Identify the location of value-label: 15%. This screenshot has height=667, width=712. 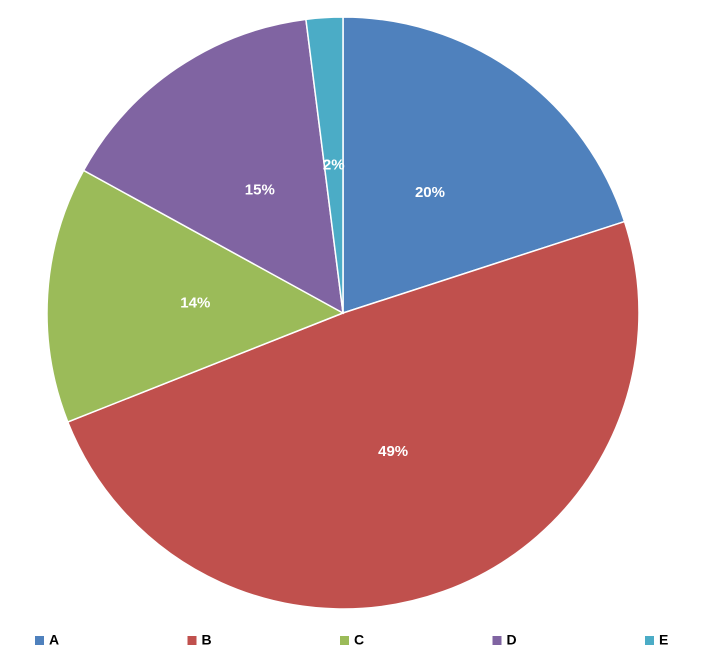
(260, 190).